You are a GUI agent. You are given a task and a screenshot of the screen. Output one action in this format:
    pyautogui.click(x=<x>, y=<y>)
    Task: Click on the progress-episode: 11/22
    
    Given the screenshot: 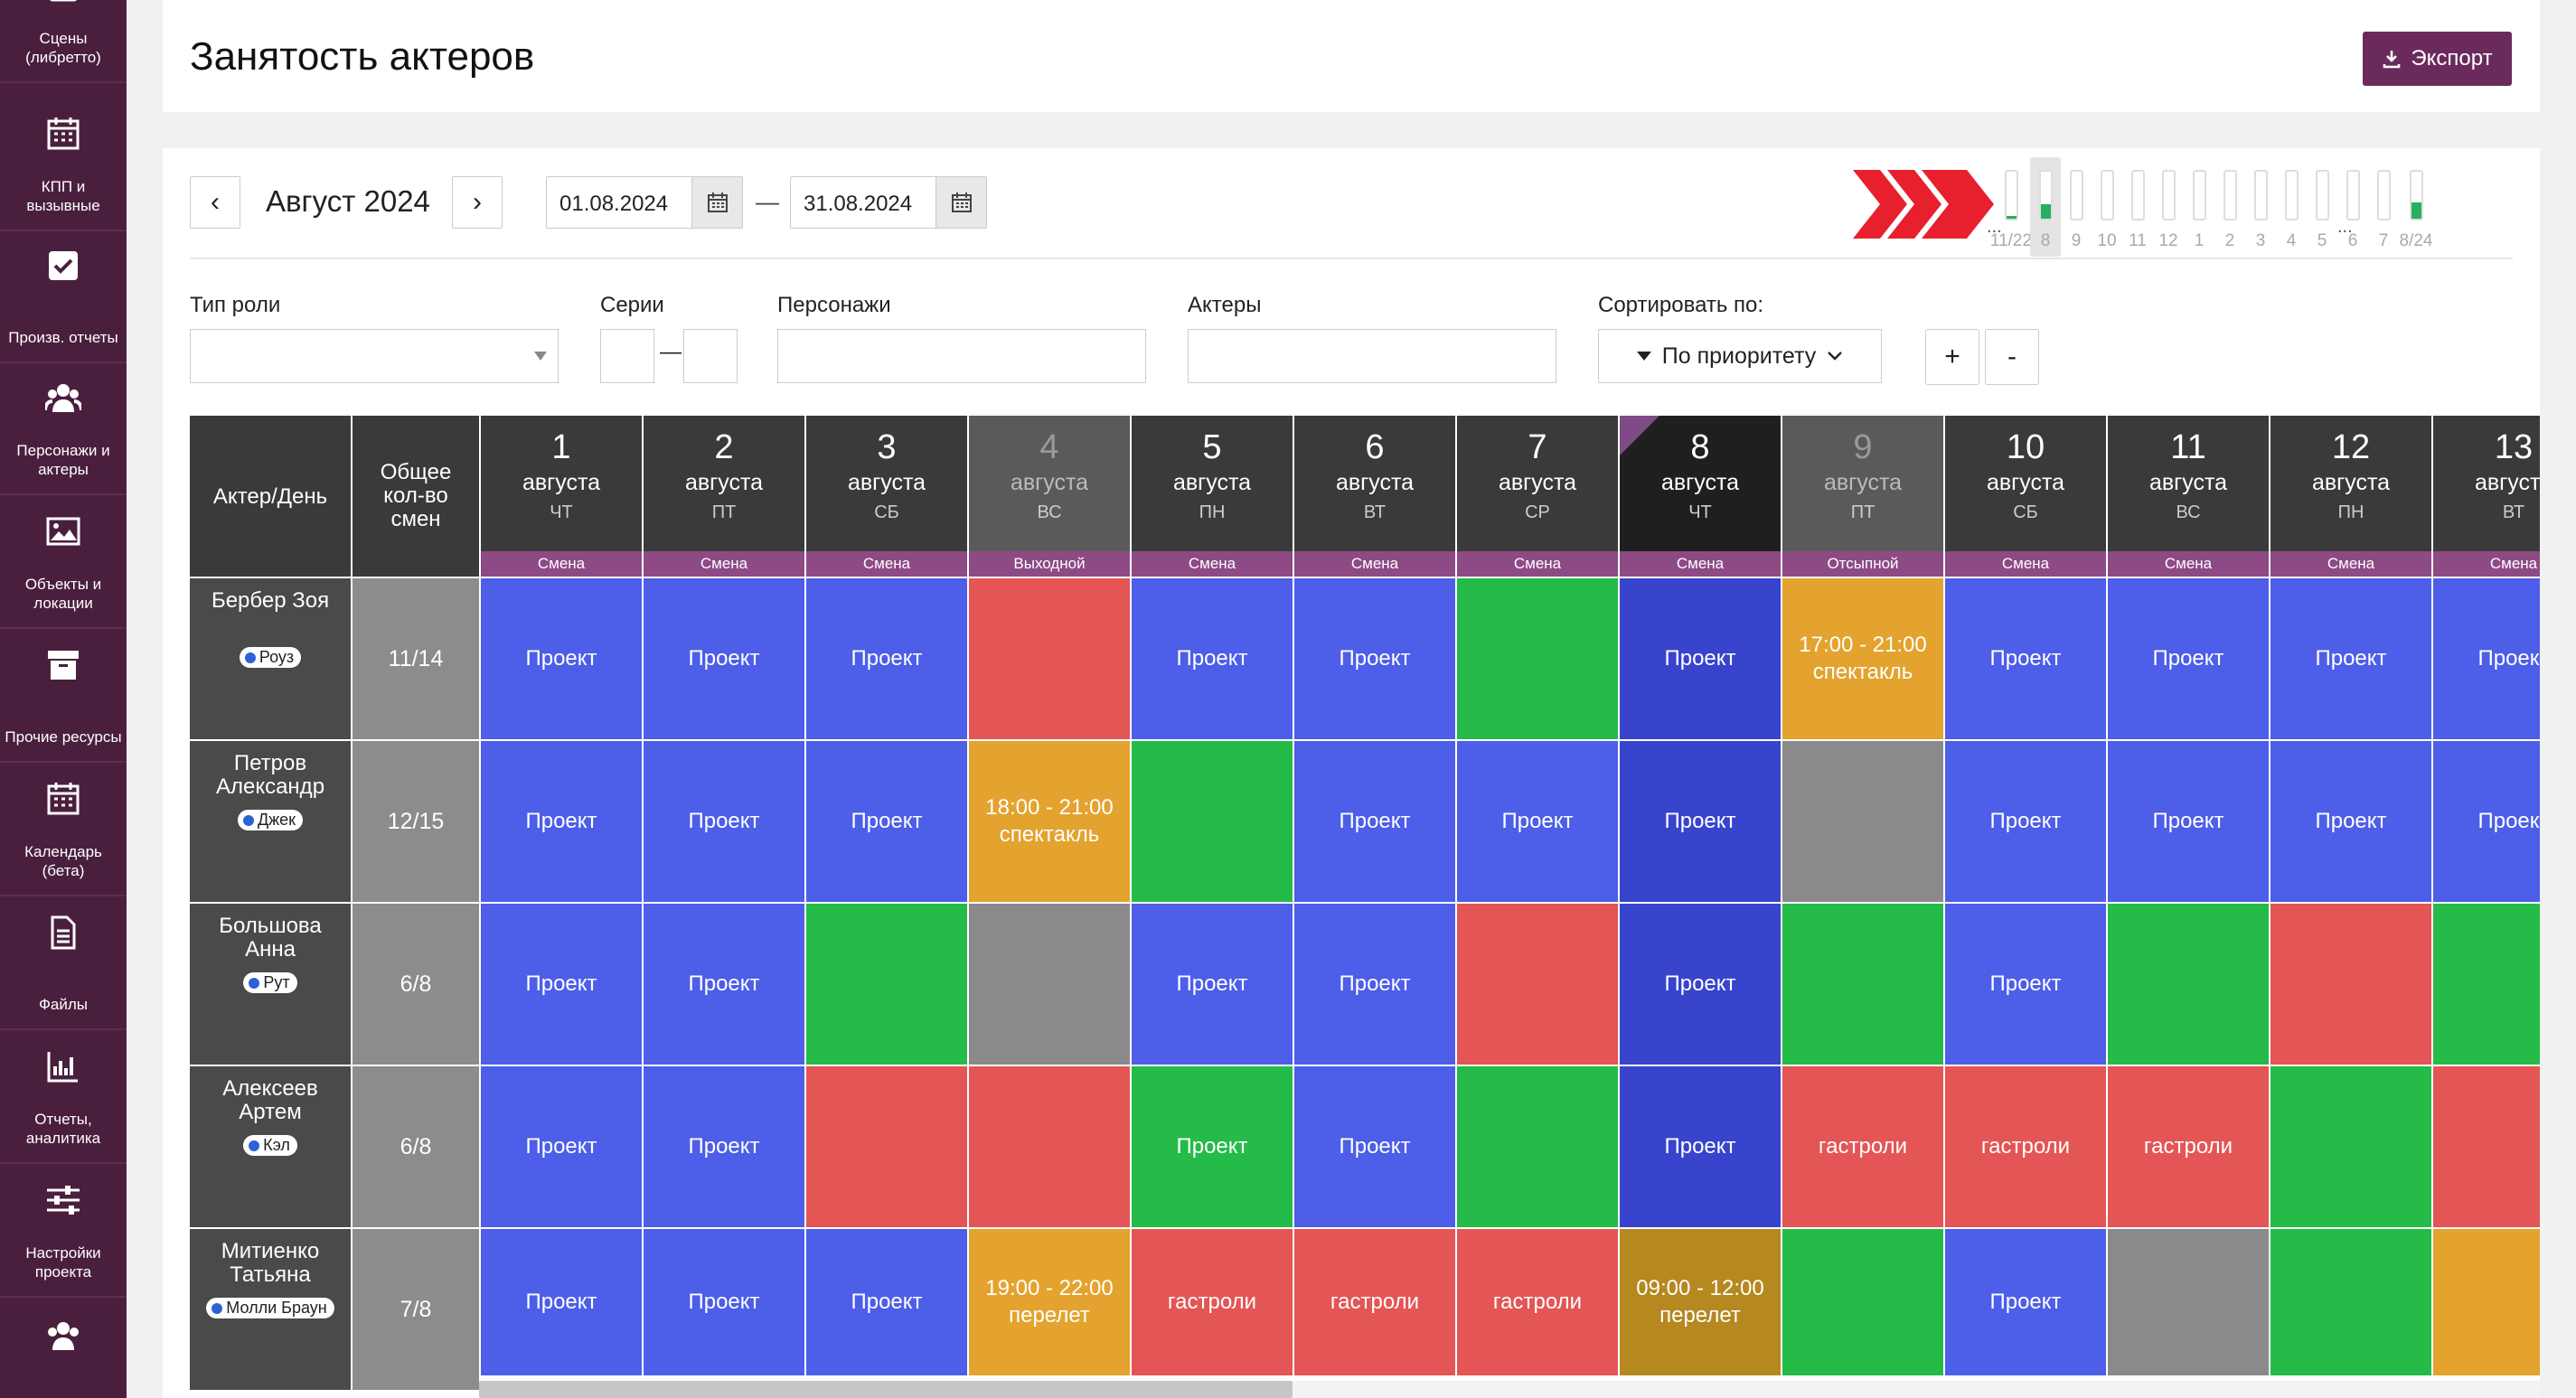 What is the action you would take?
    pyautogui.click(x=2011, y=207)
    